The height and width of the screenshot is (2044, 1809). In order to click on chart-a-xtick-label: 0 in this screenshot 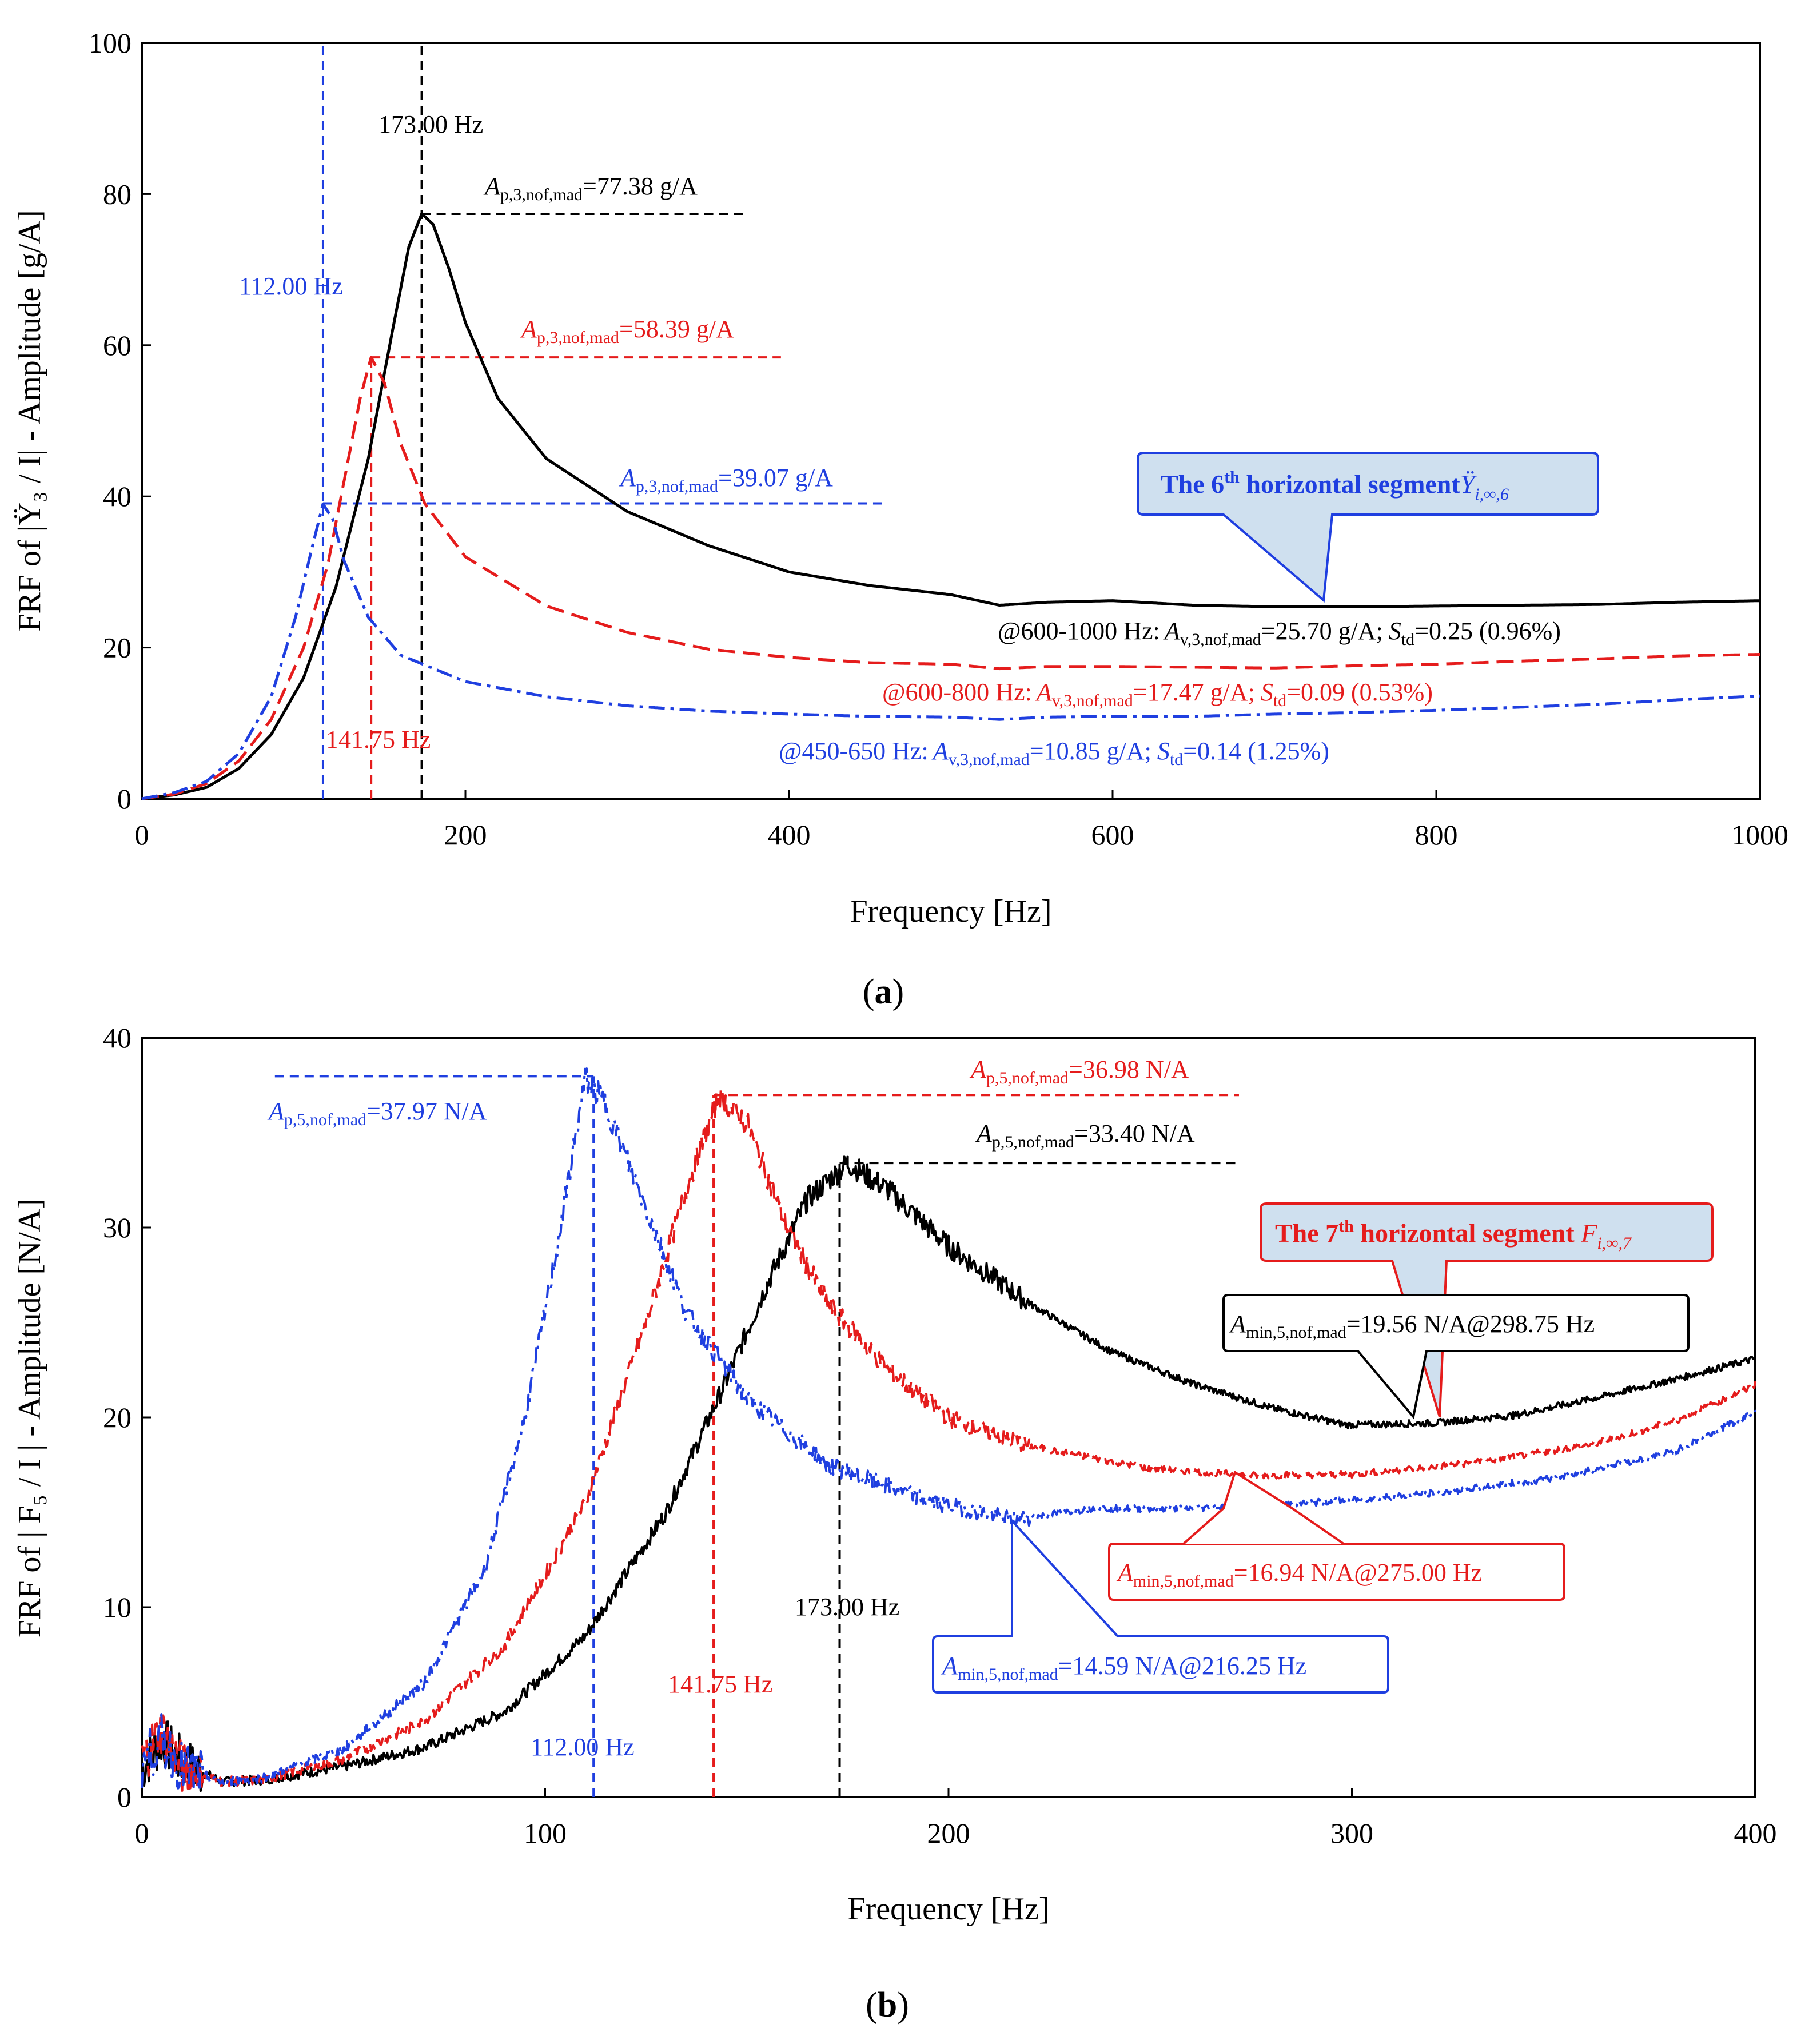, I will do `click(142, 835)`.